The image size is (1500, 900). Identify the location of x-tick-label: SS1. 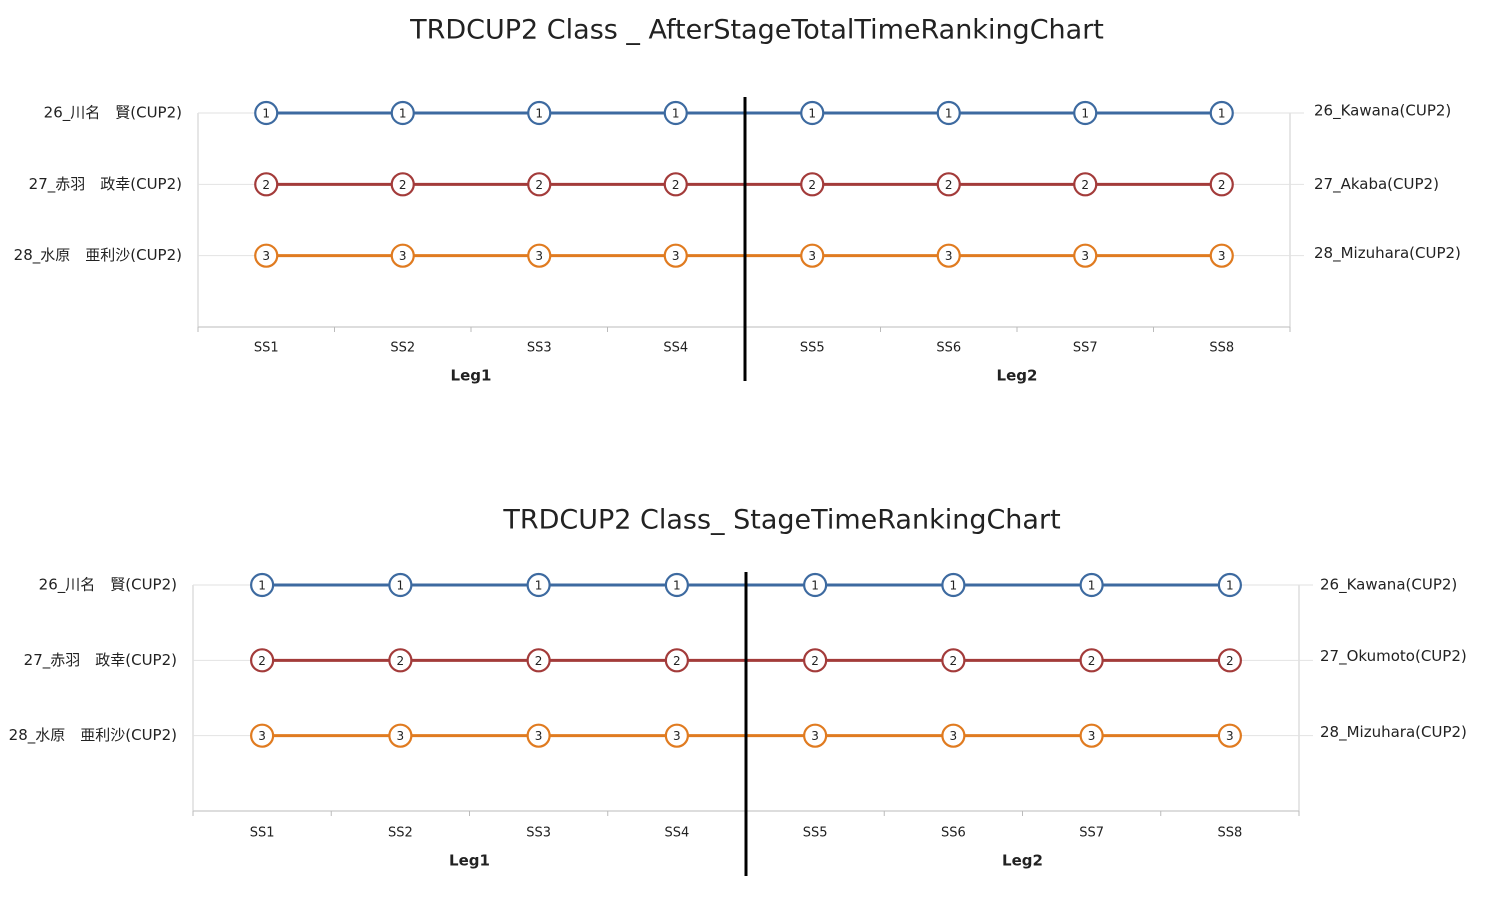
(262, 833).